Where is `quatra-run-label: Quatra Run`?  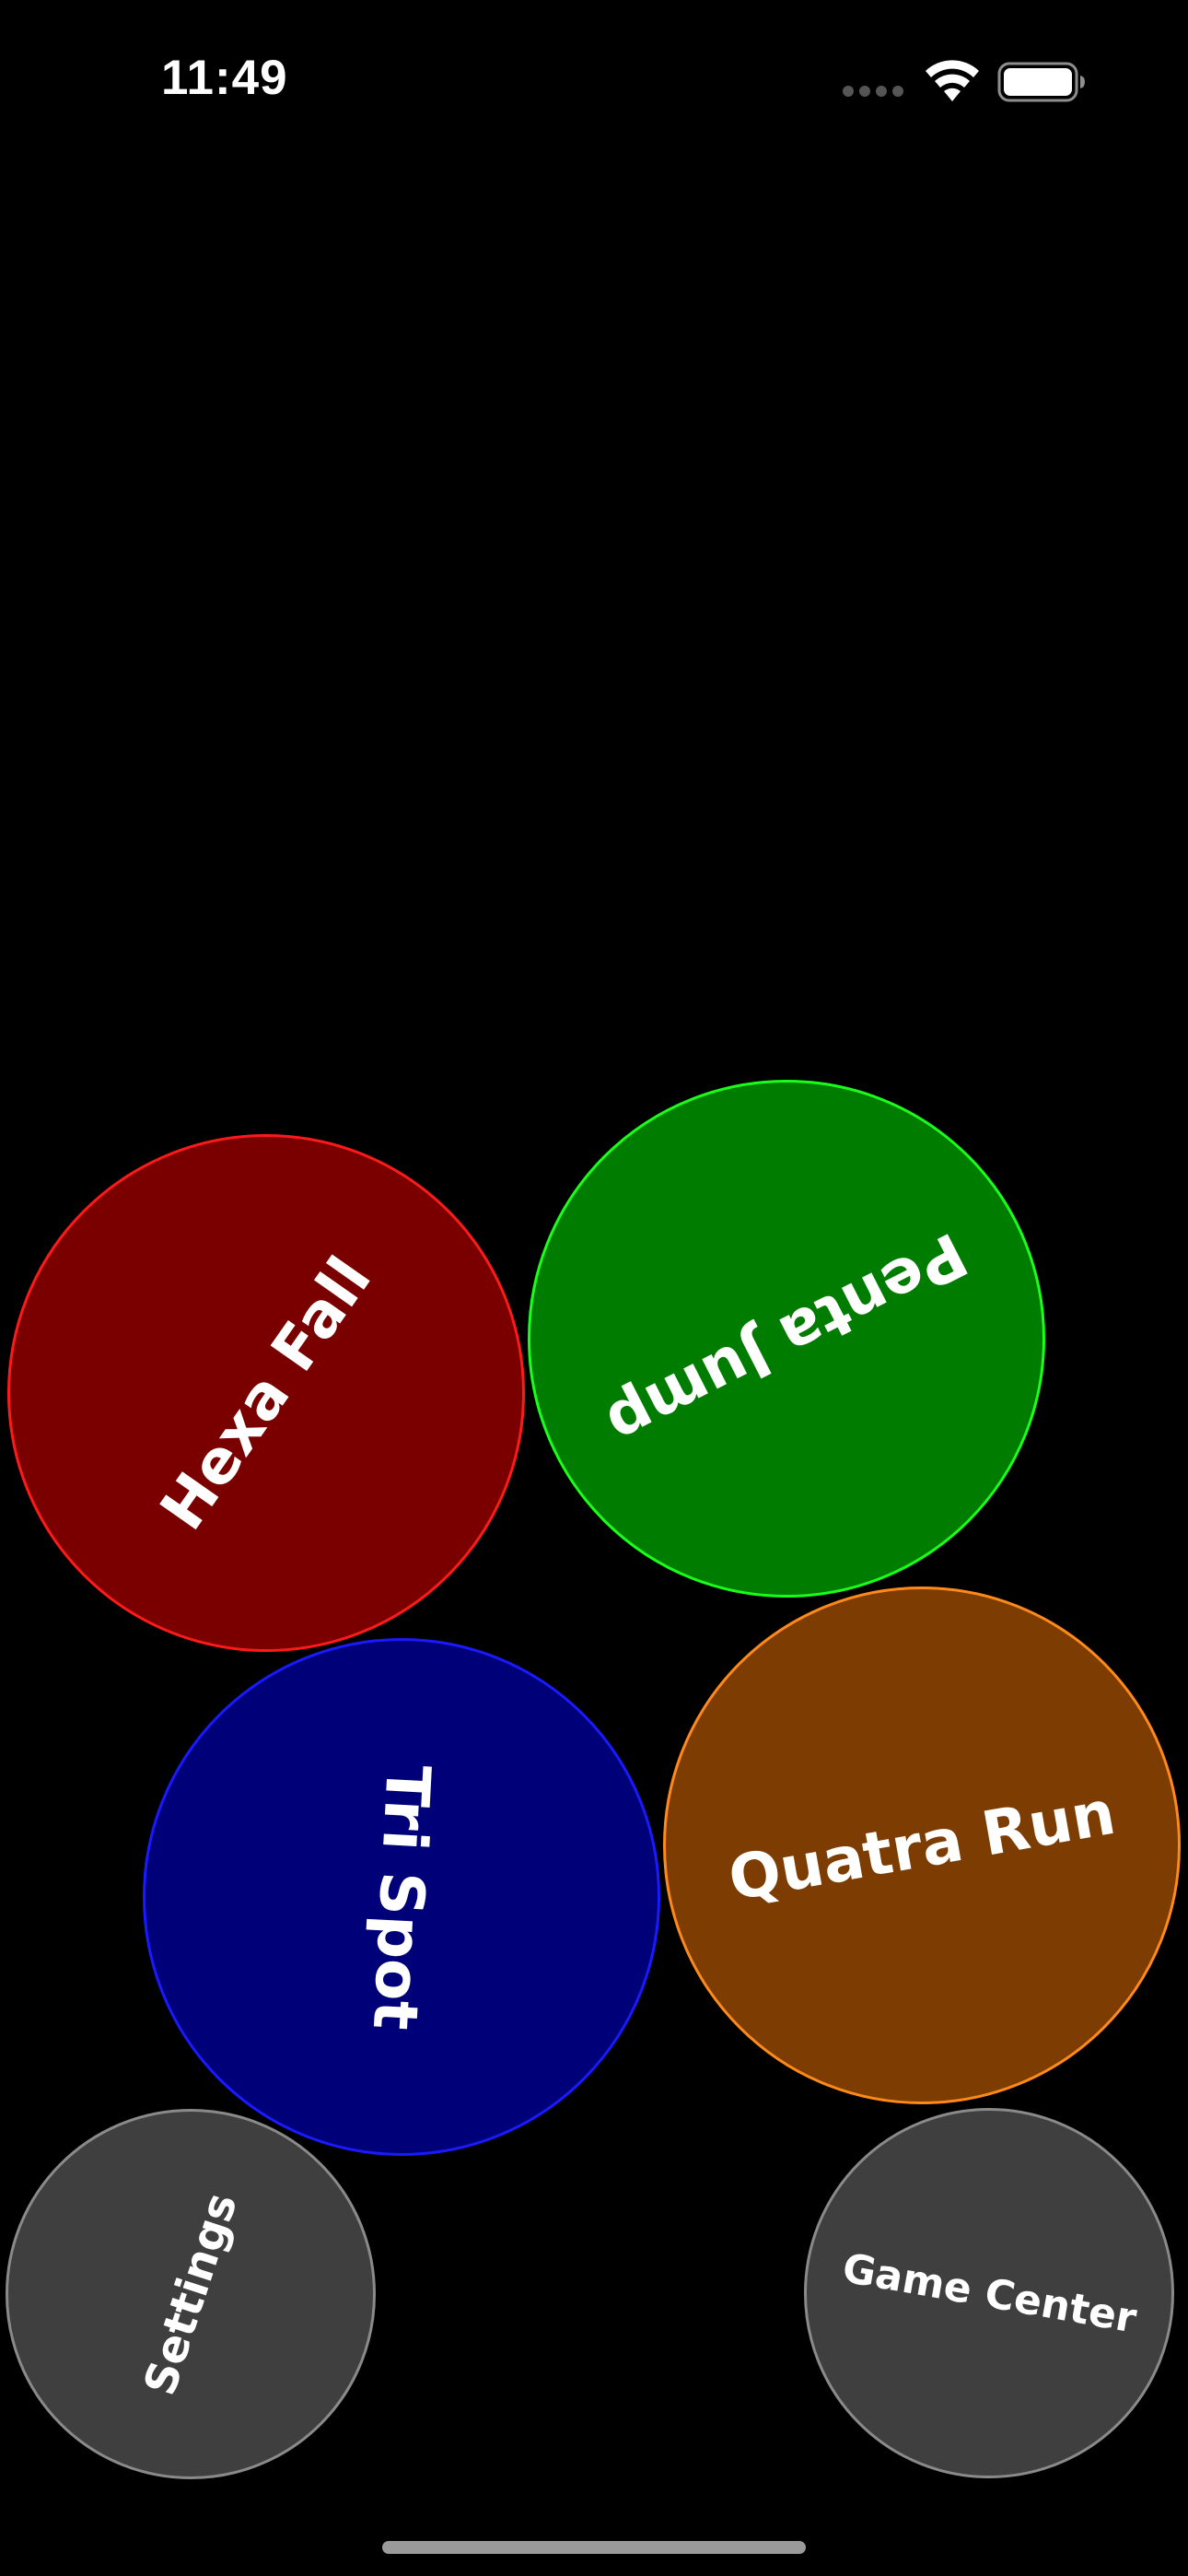
quatra-run-label: Quatra Run is located at coordinates (922, 1845).